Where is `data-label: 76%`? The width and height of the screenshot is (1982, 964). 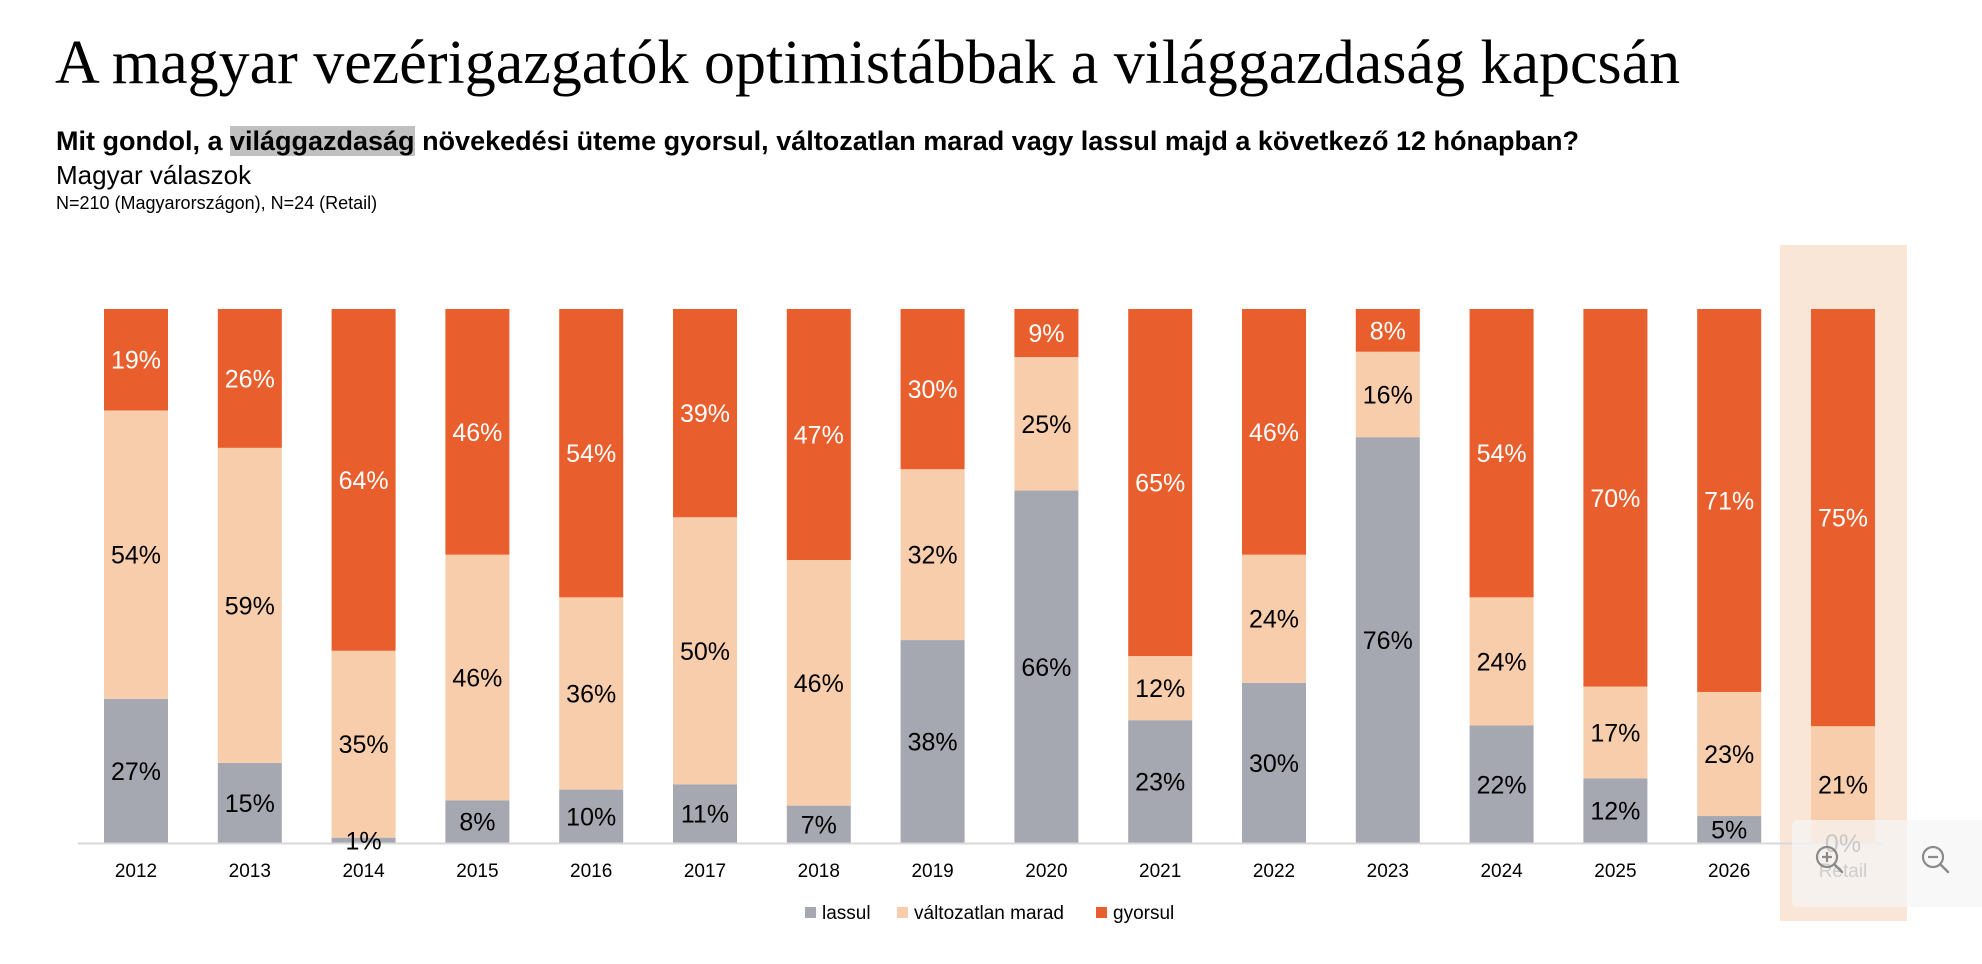
data-label: 76% is located at coordinates (1388, 641).